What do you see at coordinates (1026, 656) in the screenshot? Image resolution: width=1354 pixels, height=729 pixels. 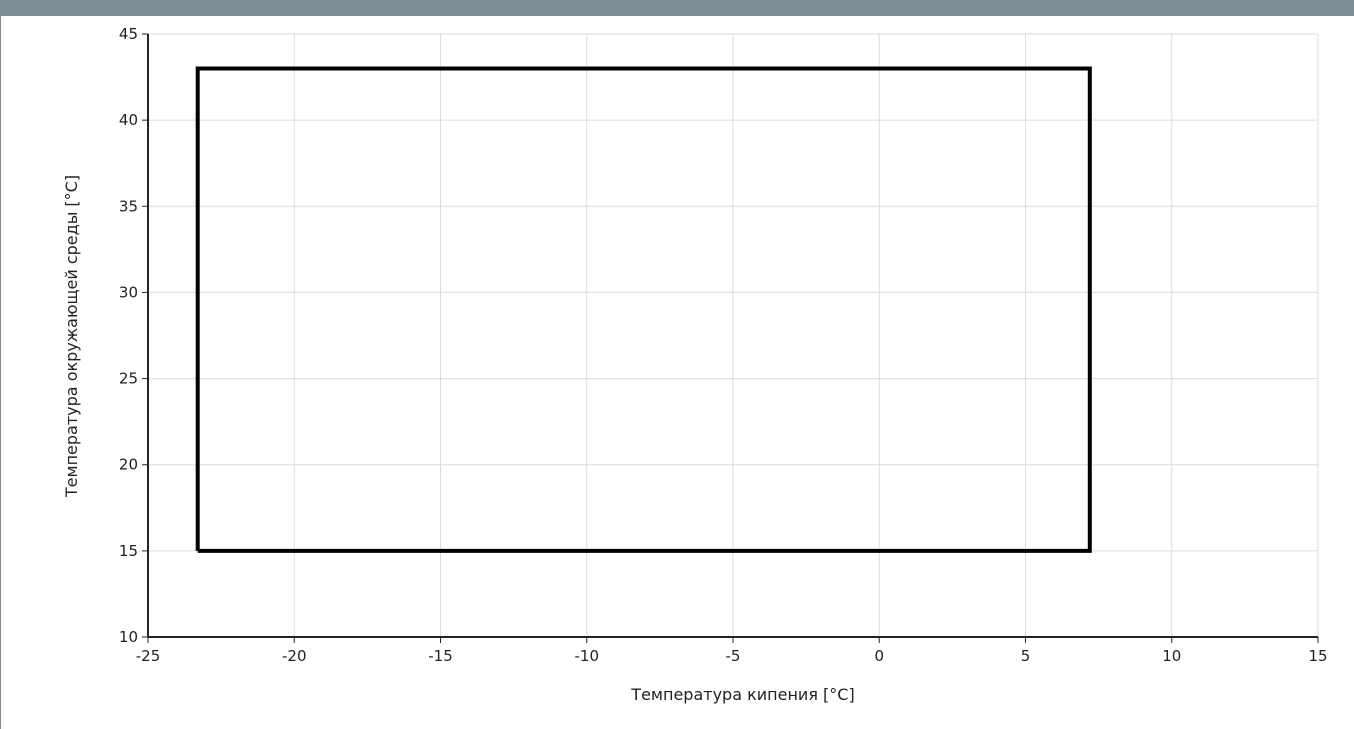 I see `x-tick-label: 5` at bounding box center [1026, 656].